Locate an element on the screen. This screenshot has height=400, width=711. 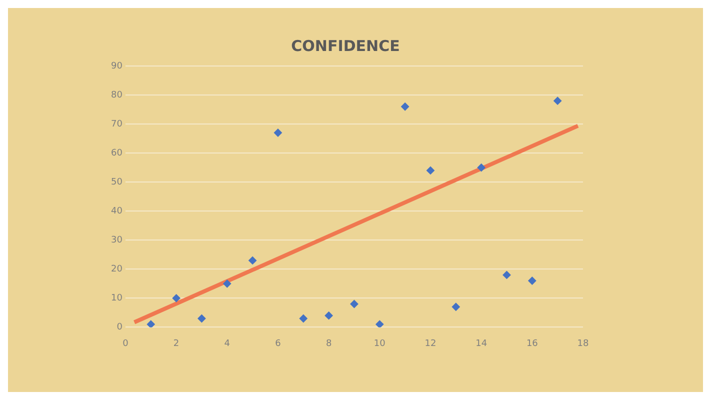
y-tick-label: 0 is located at coordinates (119, 327).